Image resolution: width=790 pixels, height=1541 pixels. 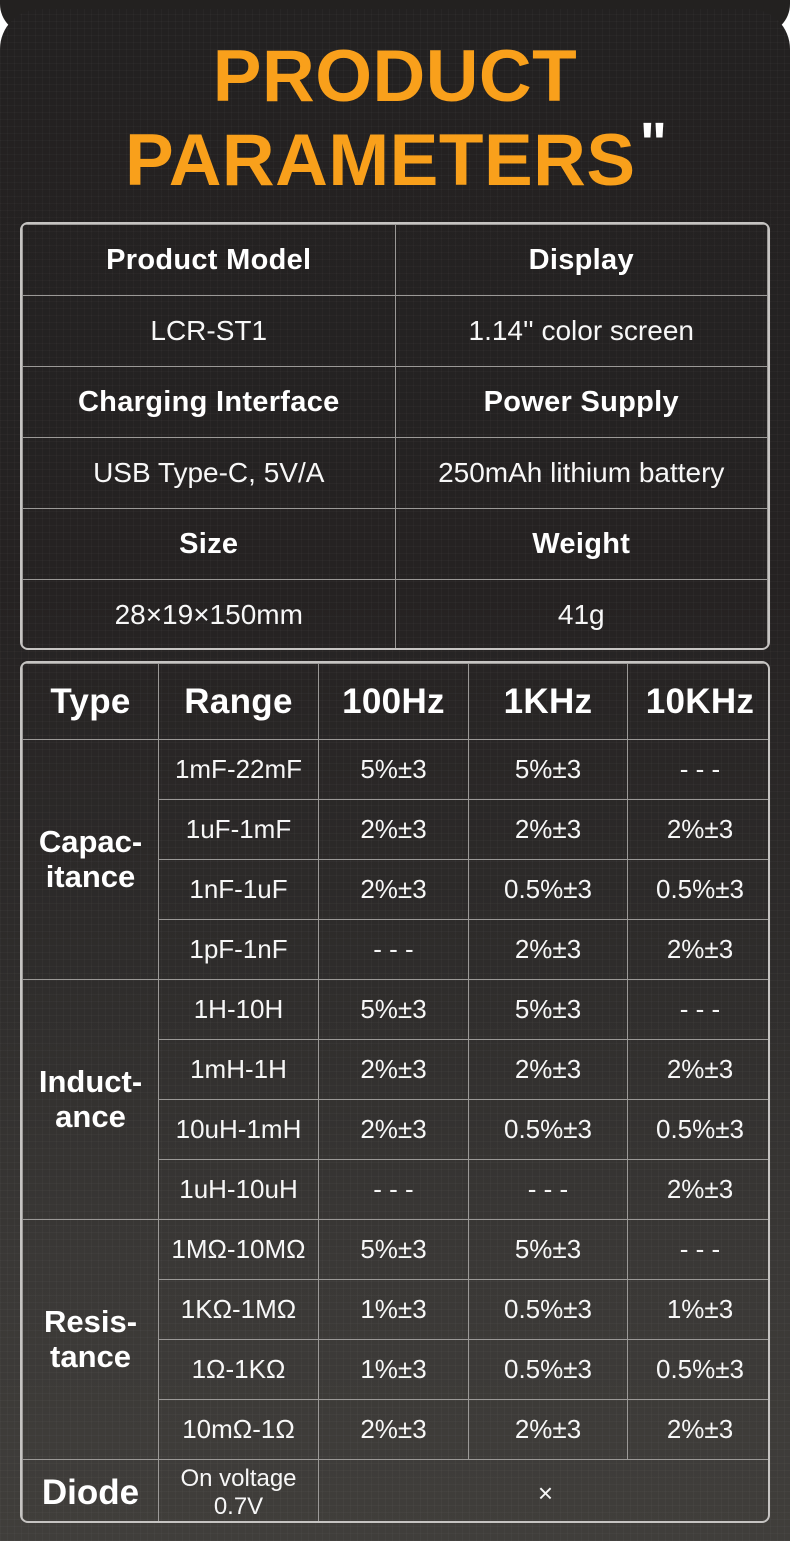 I want to click on info-row-headers-1: Product Model Display, so click(x=395, y=260).